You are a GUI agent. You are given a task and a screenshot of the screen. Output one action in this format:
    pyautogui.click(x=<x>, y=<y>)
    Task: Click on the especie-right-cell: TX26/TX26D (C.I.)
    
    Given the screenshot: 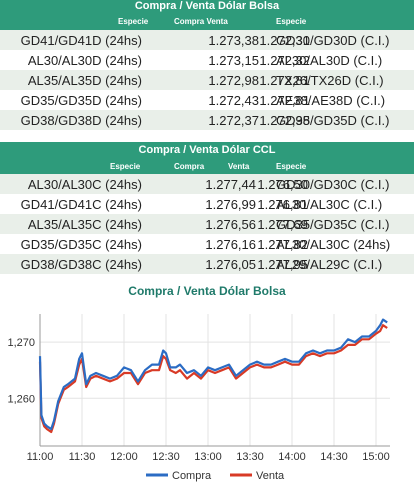 What is the action you would take?
    pyautogui.click(x=330, y=80)
    